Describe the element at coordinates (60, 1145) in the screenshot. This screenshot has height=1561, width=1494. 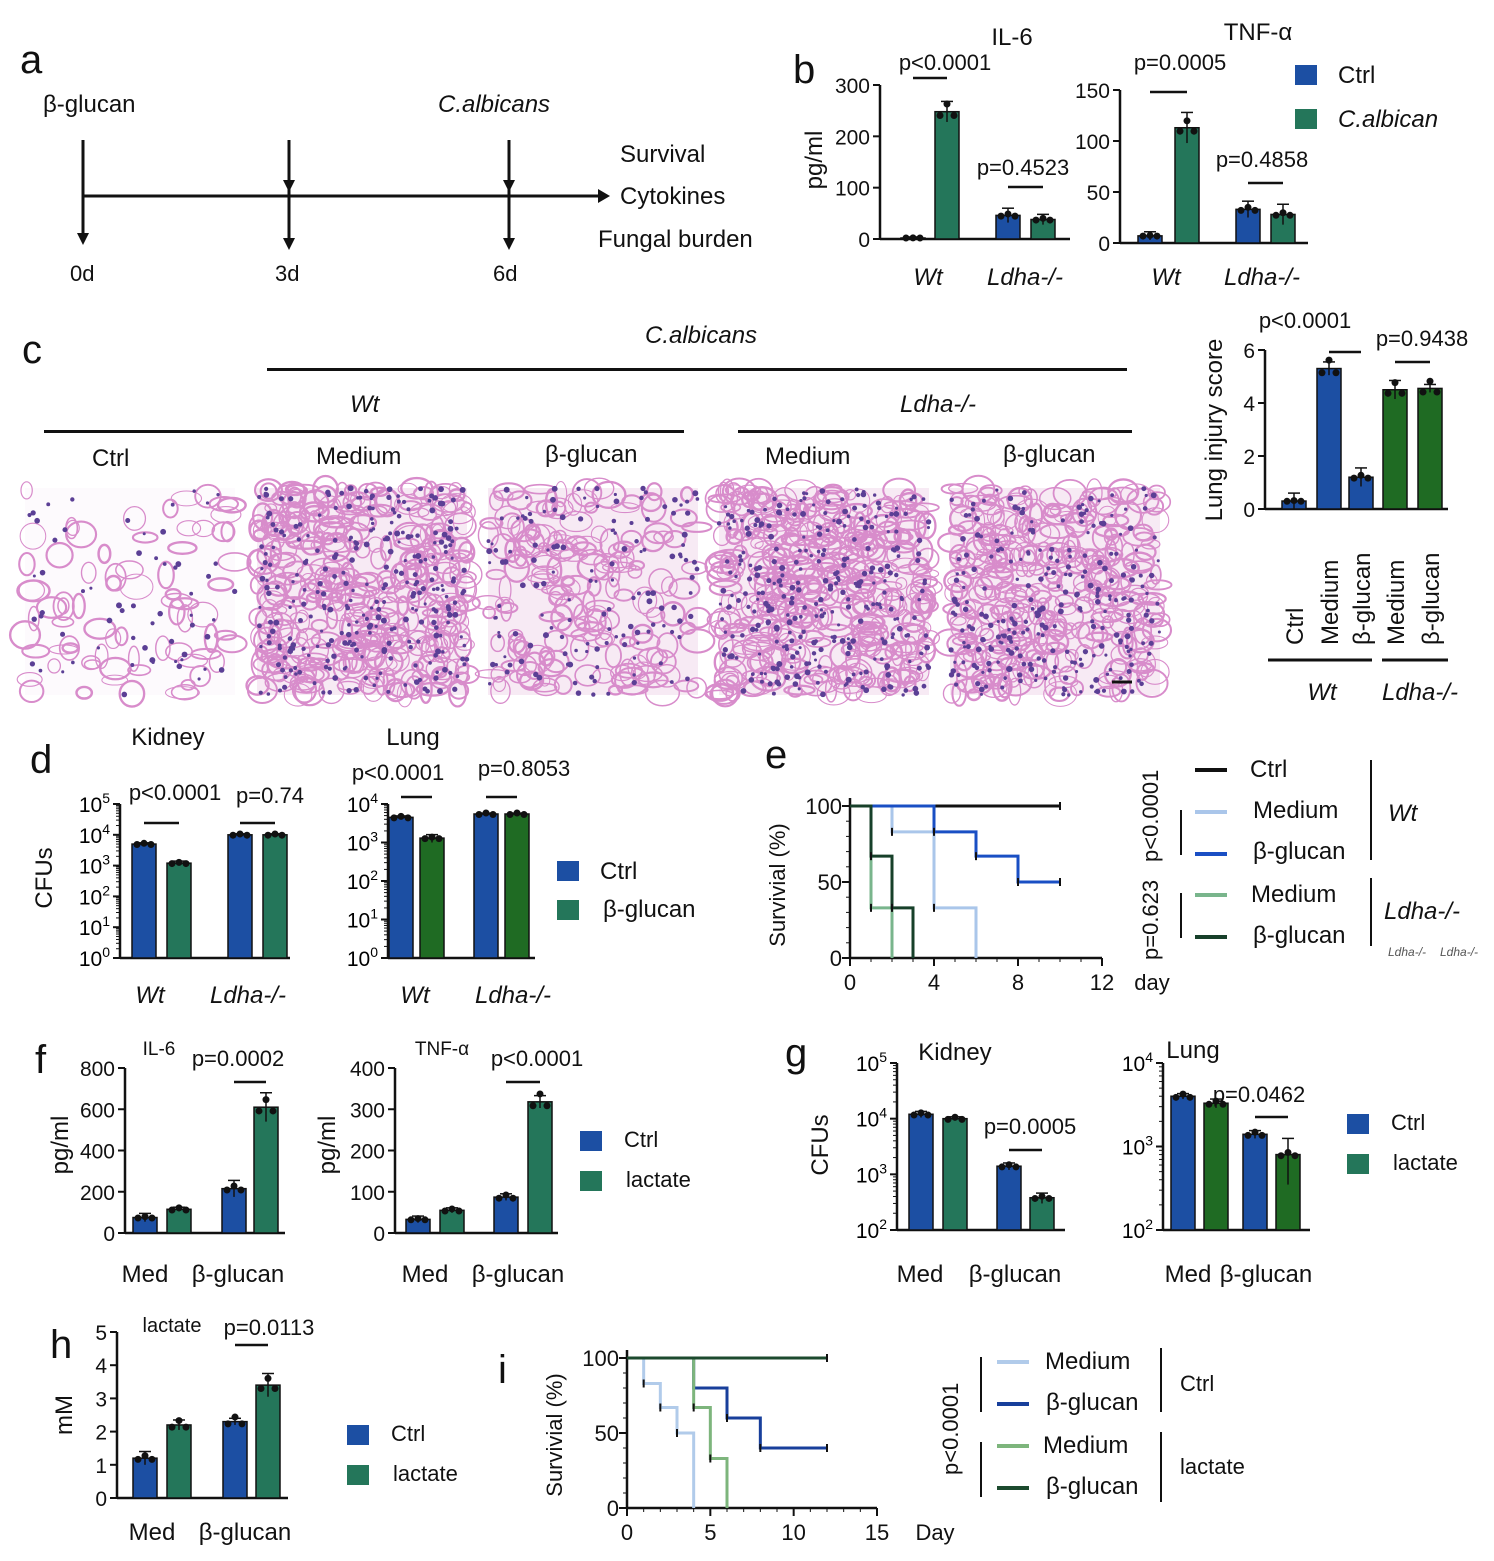
I see `y-axis-label: pg/ml` at that location.